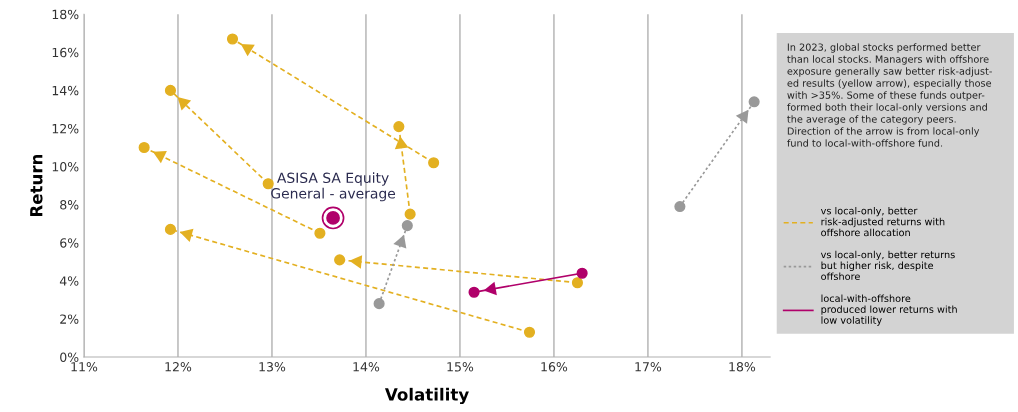  I want to click on y-axis-title: Return, so click(36, 185).